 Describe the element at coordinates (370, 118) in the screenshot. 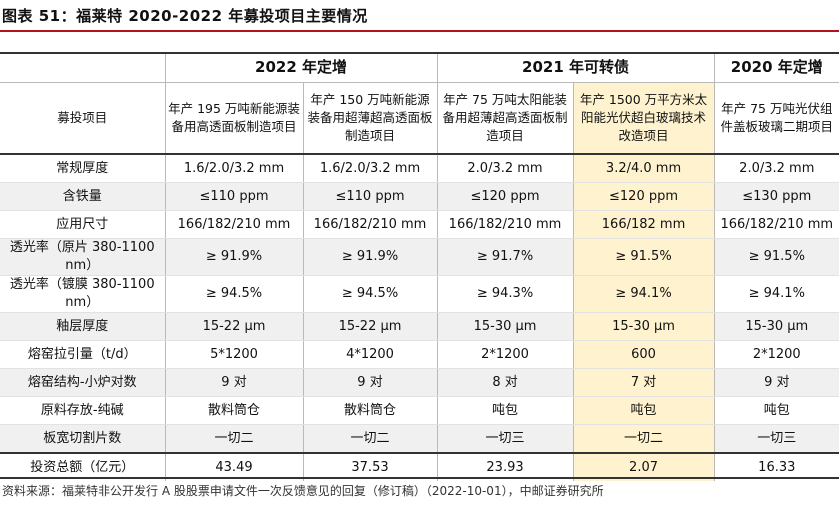

I see `project-name: 年产 150 万吨新能源装备用超薄超高透面板制造项目` at that location.